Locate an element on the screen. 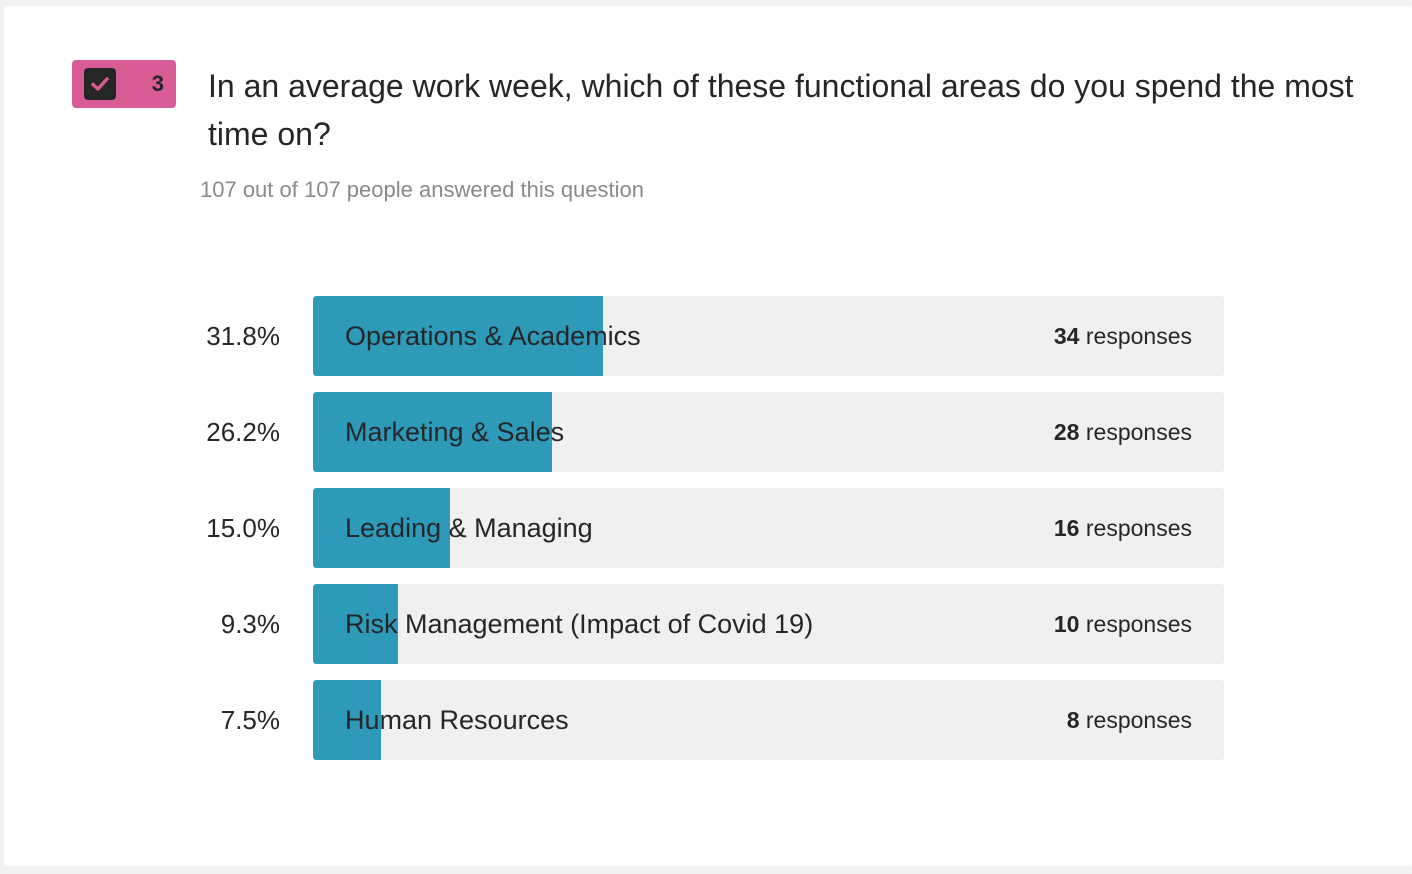 This screenshot has height=874, width=1412. response-count-number: 16 is located at coordinates (1066, 528).